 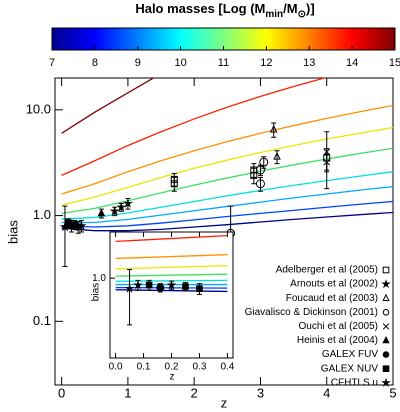 I want to click on legend-label: Foucaud et al (2003), so click(x=332, y=298).